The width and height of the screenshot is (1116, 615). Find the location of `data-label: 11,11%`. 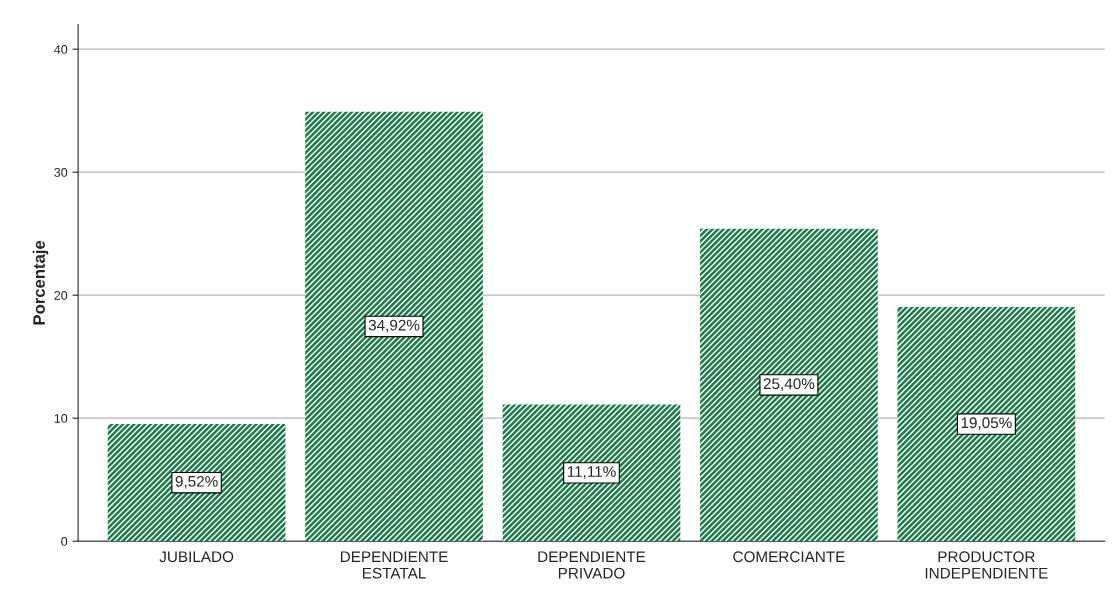

data-label: 11,11% is located at coordinates (591, 472).